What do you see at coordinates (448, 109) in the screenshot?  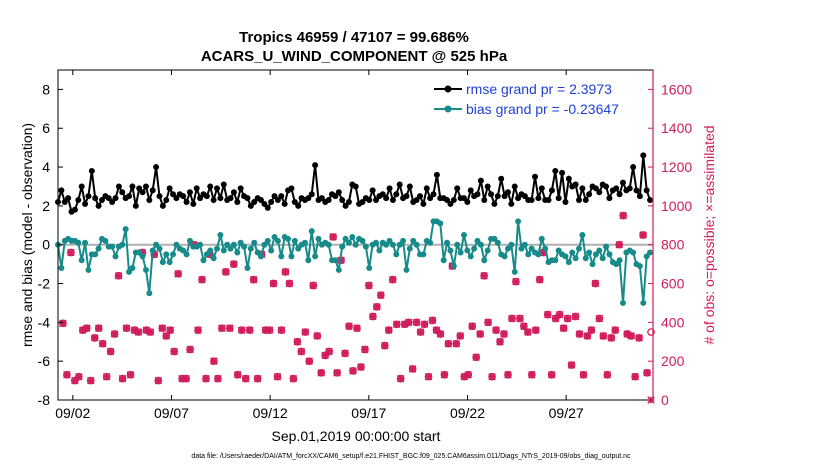 I see `legend-bias-marker` at bounding box center [448, 109].